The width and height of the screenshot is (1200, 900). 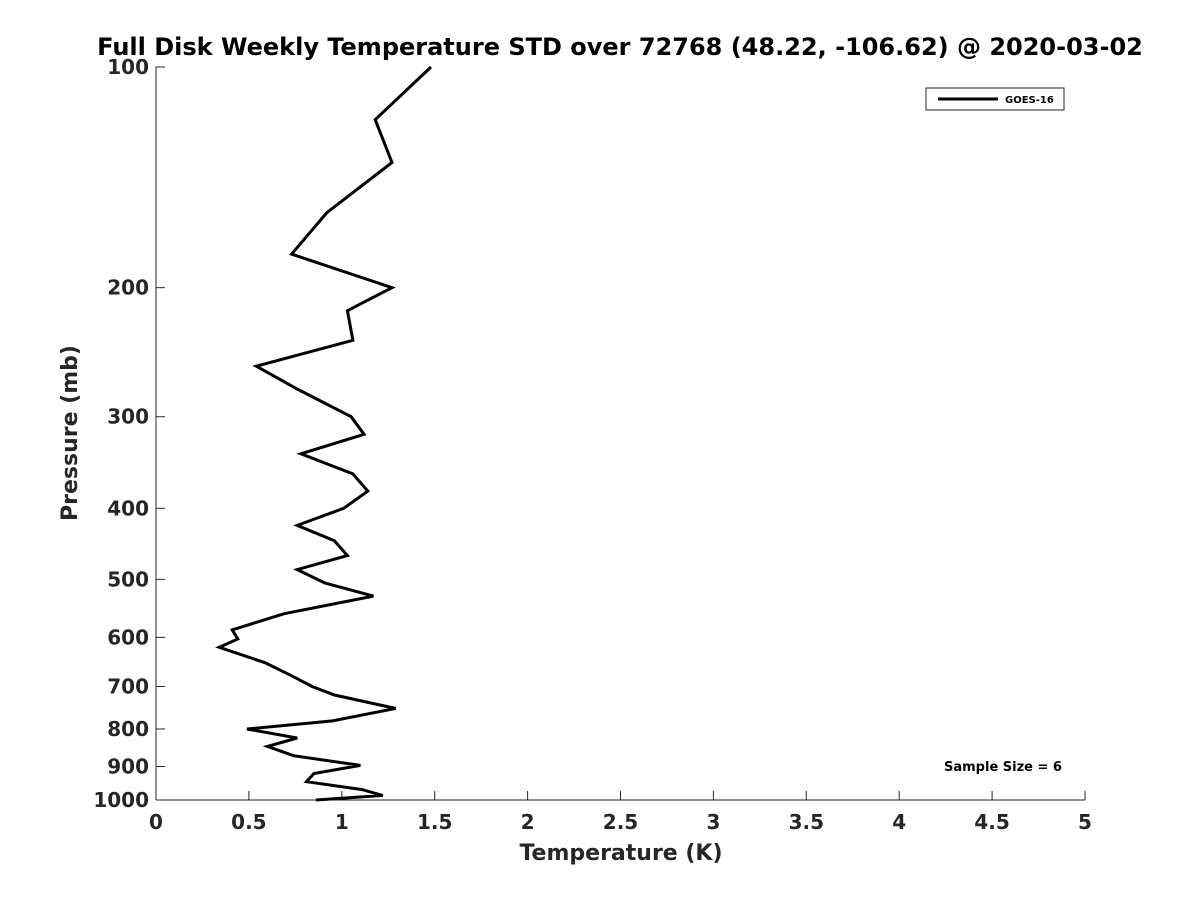 I want to click on y-tick-label: 400, so click(x=128, y=508).